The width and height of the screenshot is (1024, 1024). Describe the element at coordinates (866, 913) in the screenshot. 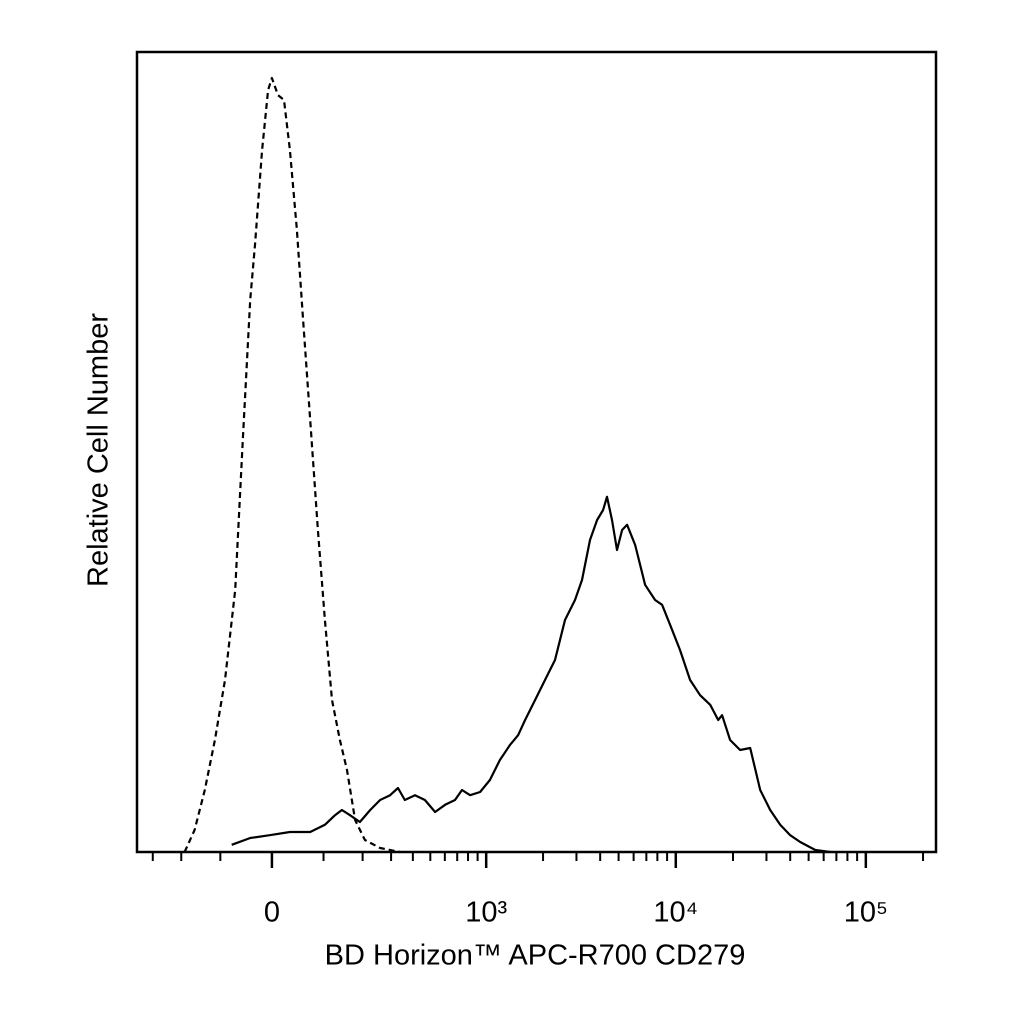

I see `x-tick-label: 10⁵` at that location.